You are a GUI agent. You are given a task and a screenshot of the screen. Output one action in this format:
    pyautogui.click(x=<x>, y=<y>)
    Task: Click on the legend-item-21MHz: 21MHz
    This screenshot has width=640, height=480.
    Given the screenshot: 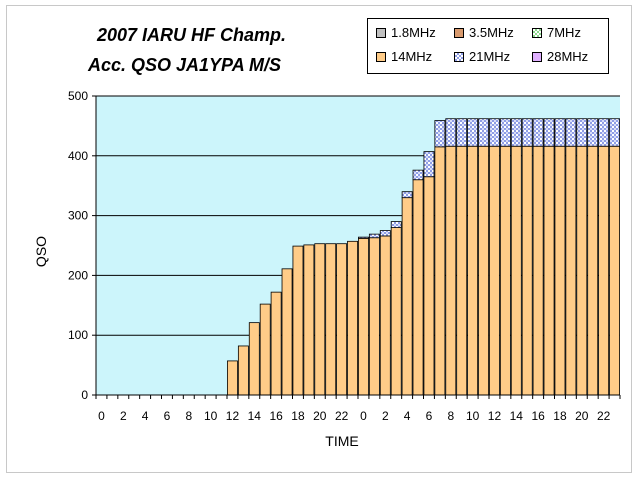 What is the action you would take?
    pyautogui.click(x=482, y=56)
    